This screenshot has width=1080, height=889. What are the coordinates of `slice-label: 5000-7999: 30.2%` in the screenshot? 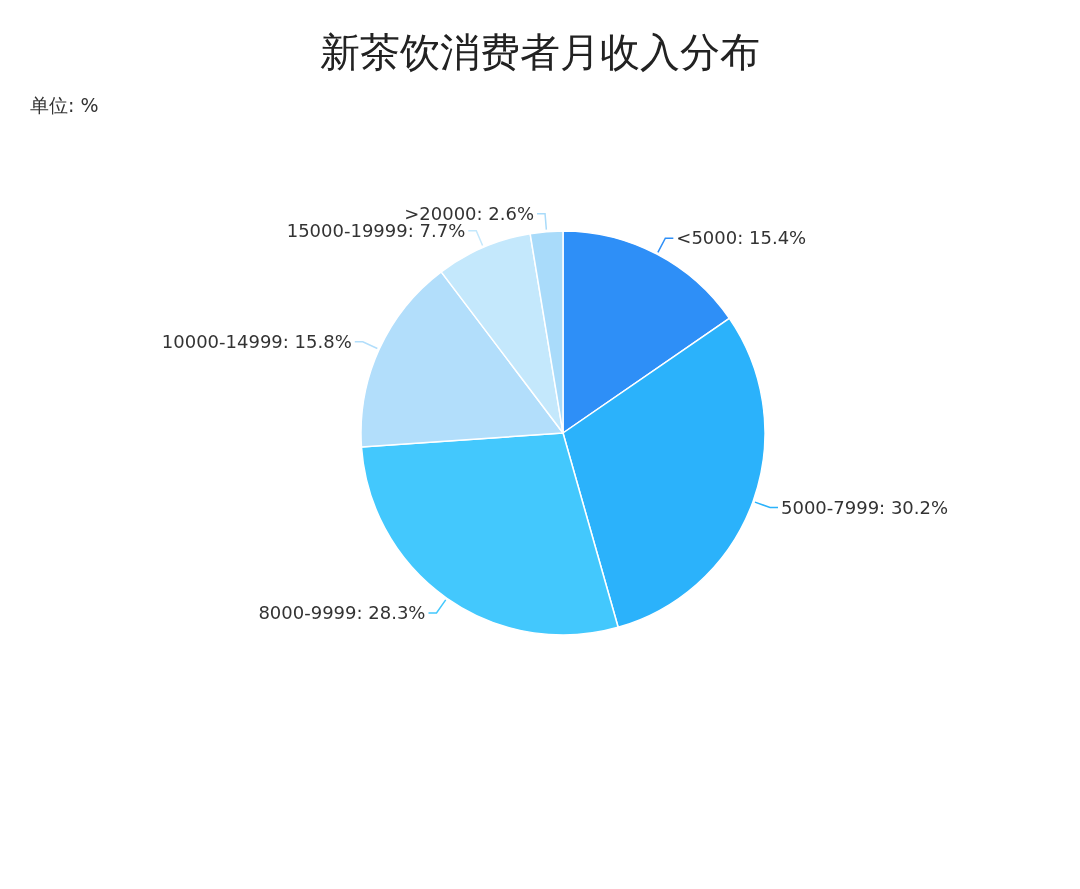 It's located at (864, 507).